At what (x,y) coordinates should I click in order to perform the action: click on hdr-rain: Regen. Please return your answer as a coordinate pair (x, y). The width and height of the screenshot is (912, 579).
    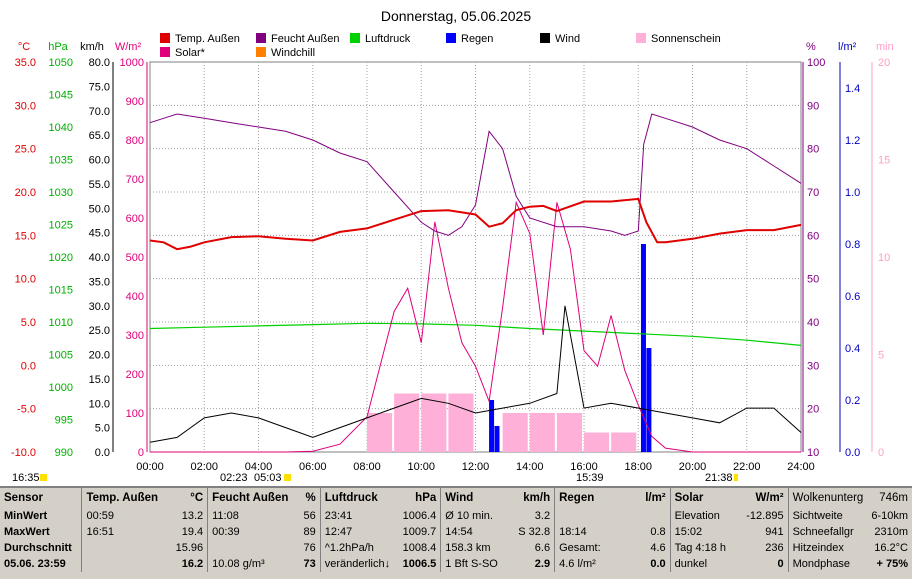
    Looking at the image, I should click on (590, 498).